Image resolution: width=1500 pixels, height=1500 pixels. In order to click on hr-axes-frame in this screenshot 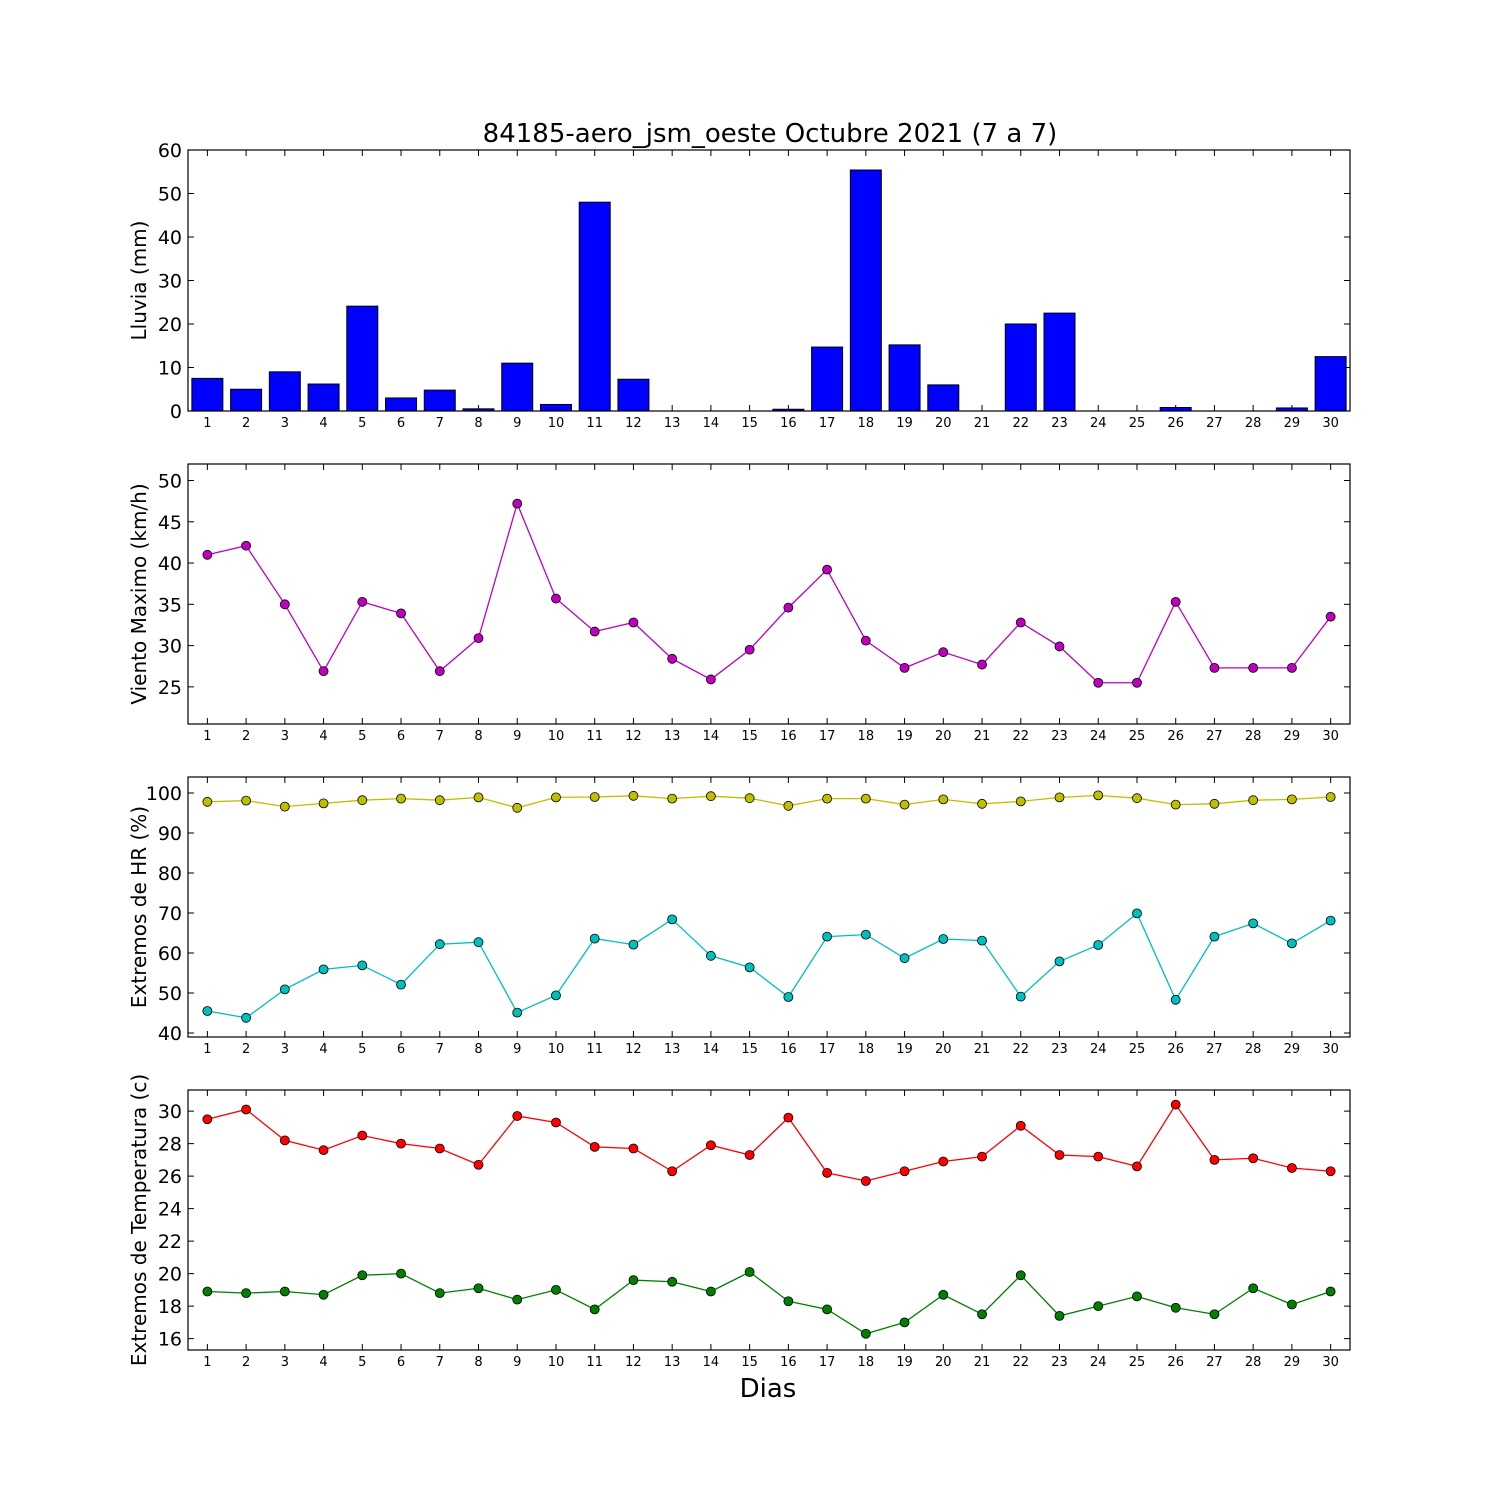, I will do `click(769, 907)`.